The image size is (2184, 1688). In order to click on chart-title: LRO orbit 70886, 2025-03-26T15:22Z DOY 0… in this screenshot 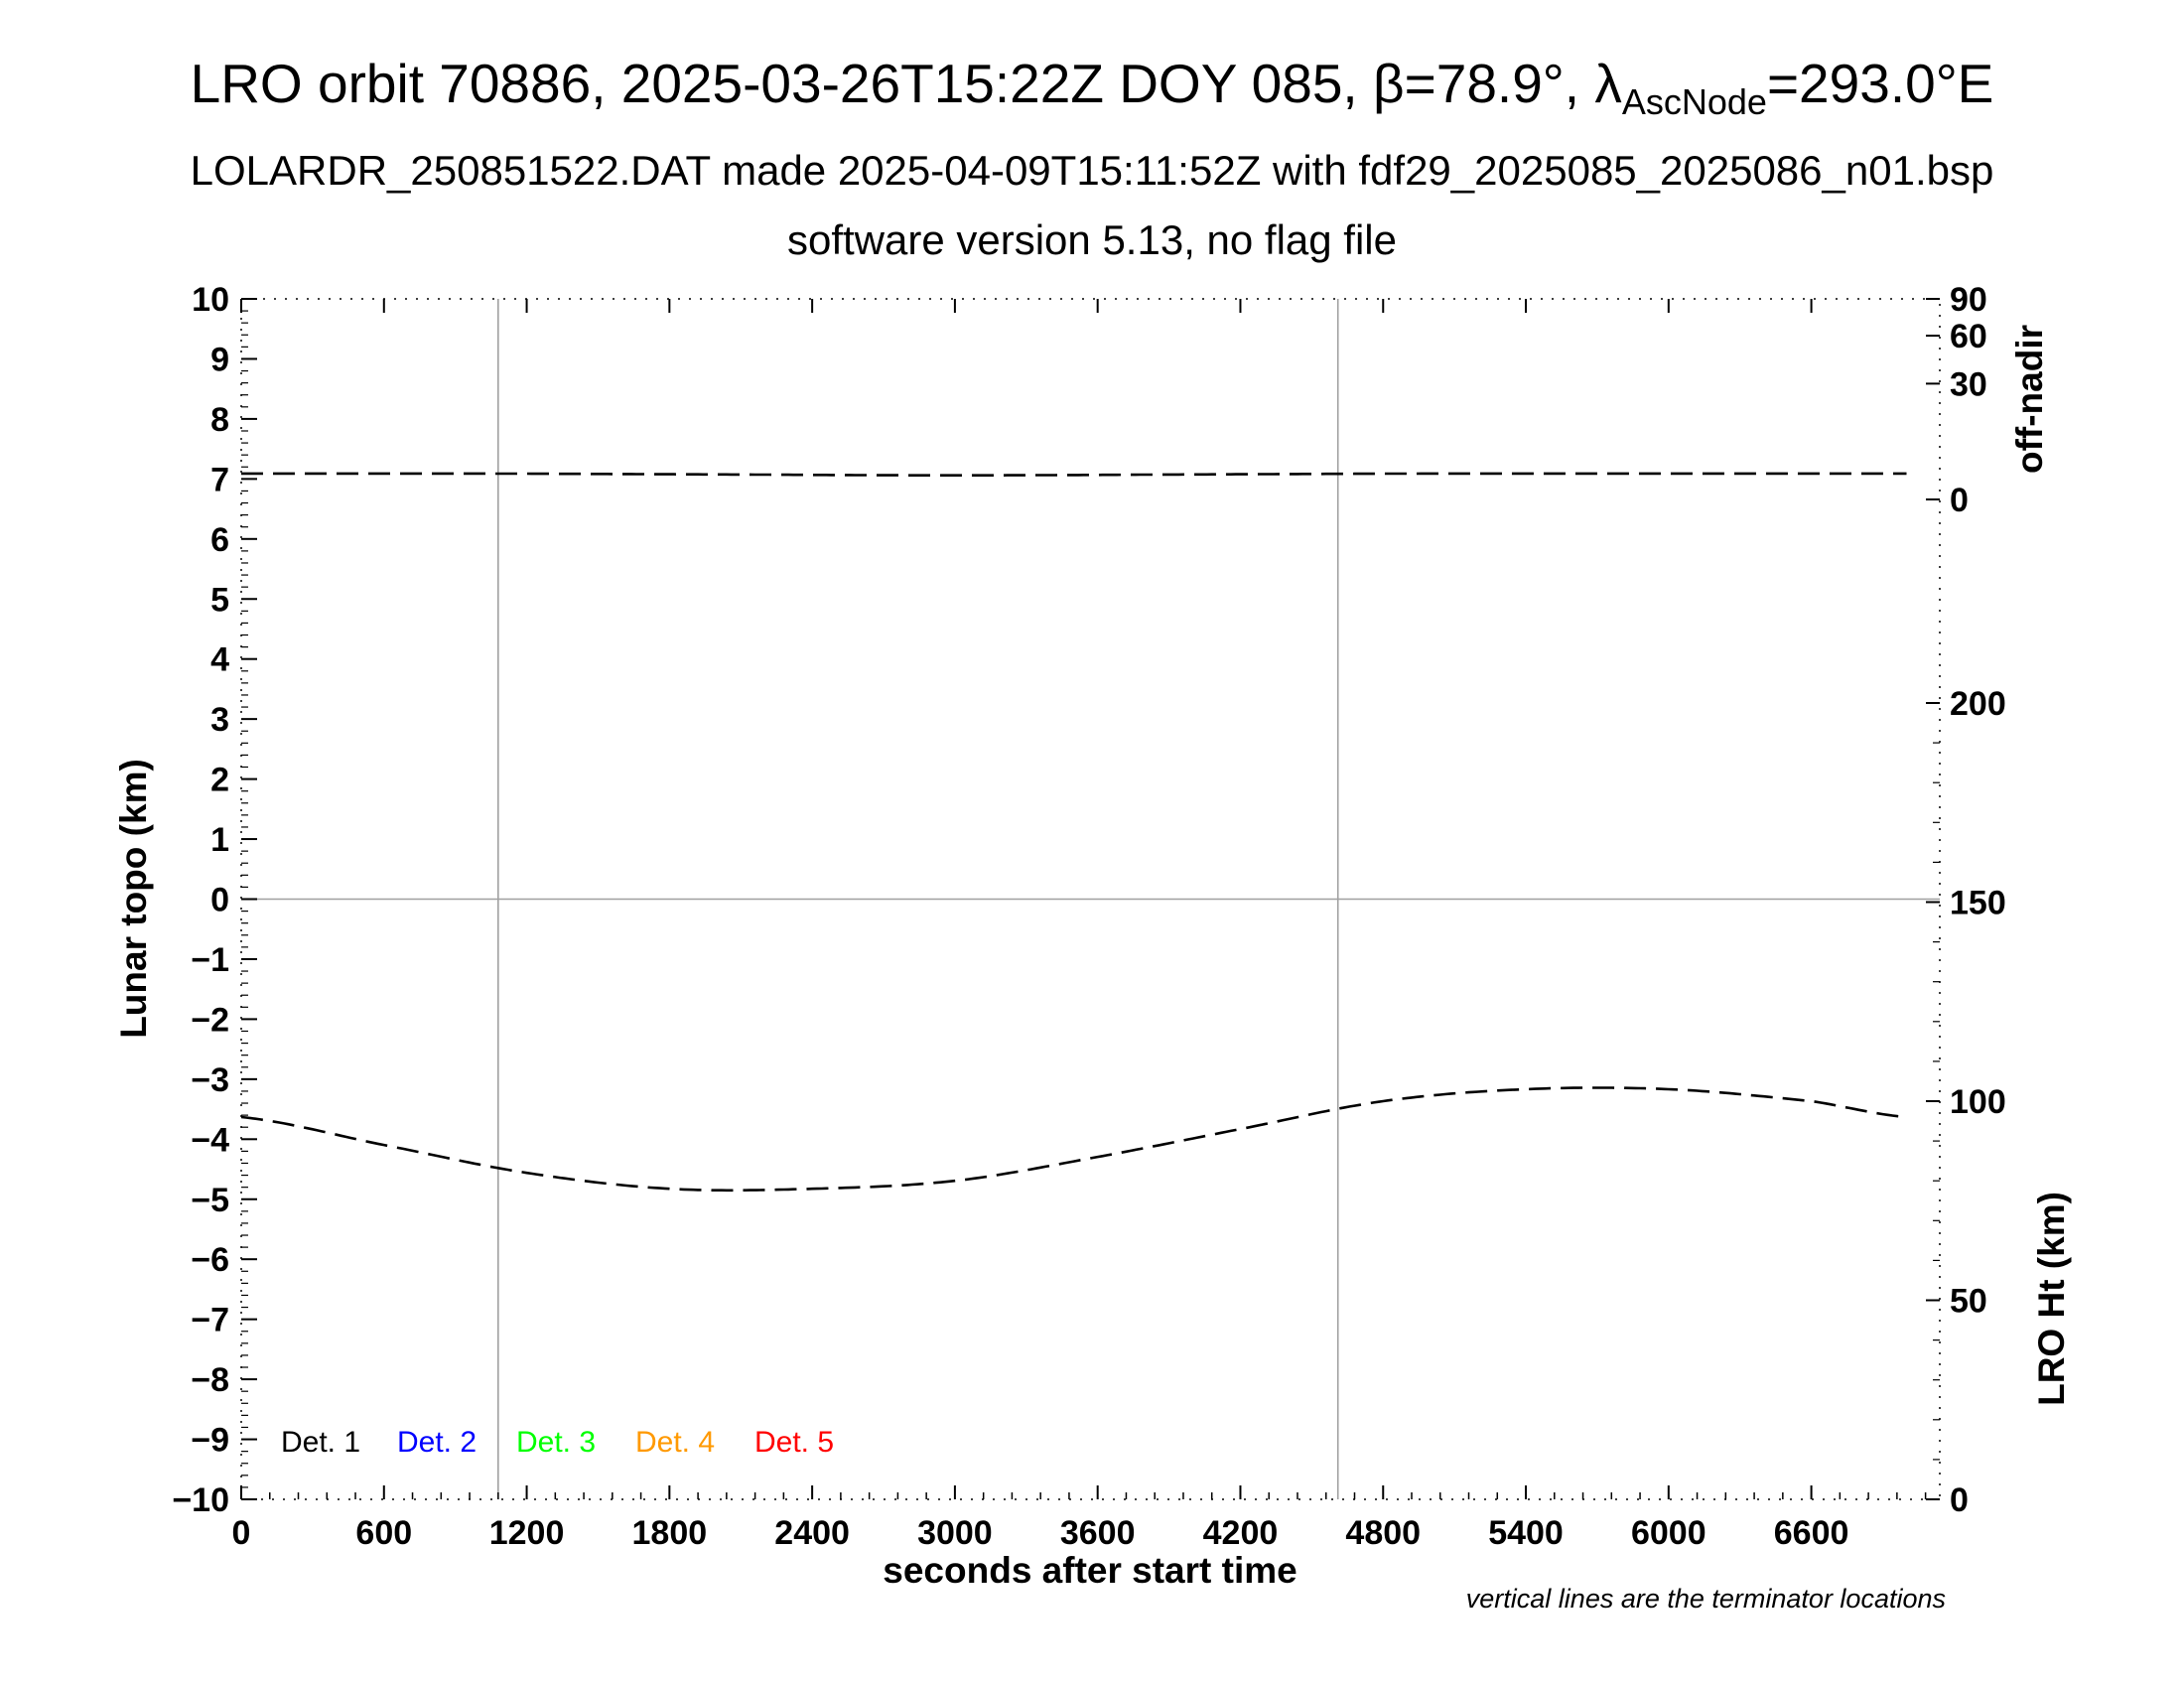, I will do `click(1092, 87)`.